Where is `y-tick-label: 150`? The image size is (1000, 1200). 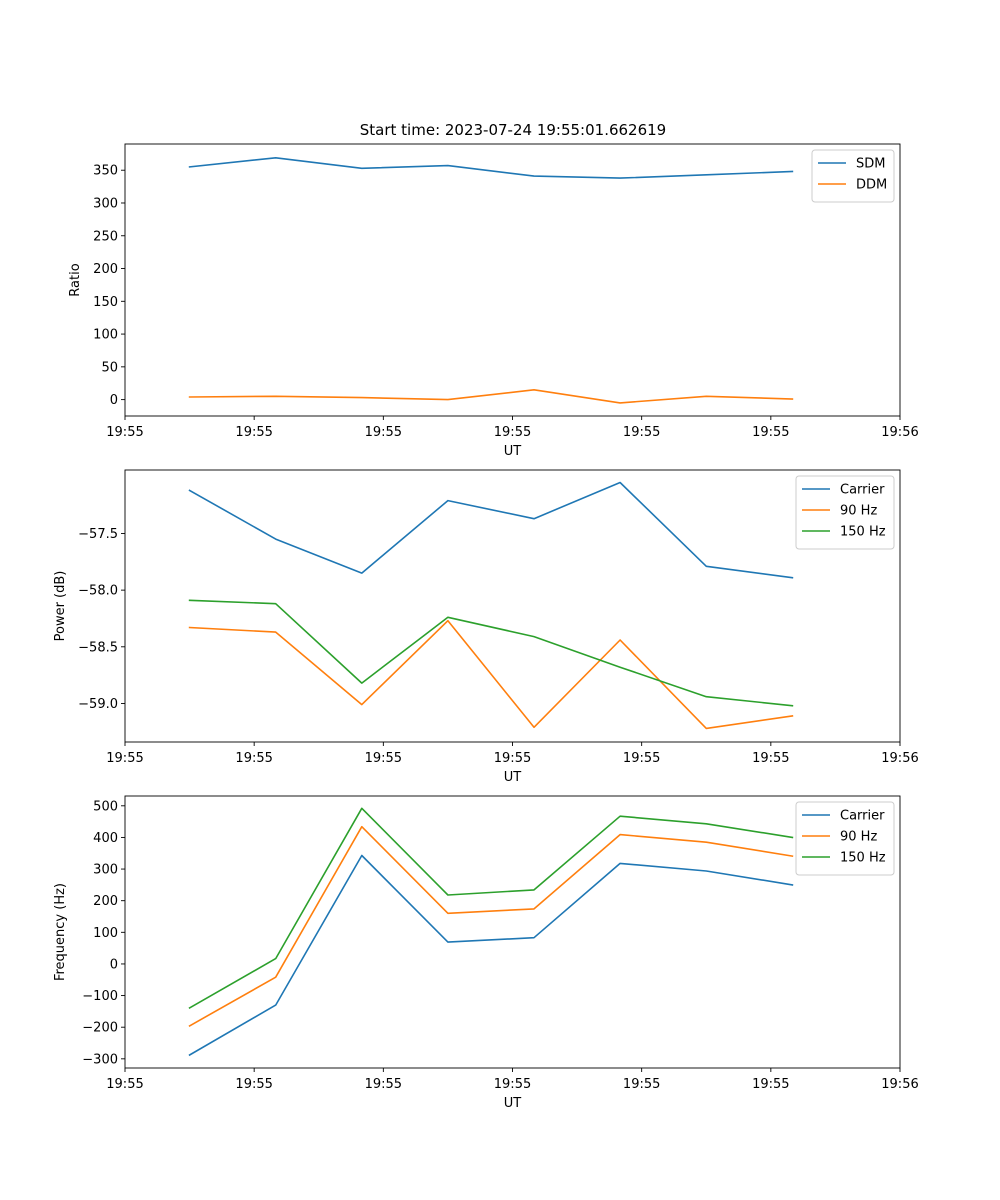 y-tick-label: 150 is located at coordinates (105, 302).